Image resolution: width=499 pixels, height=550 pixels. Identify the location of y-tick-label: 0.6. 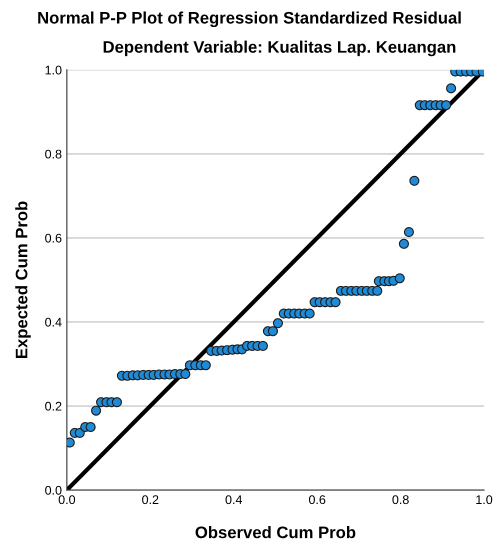
(53, 238).